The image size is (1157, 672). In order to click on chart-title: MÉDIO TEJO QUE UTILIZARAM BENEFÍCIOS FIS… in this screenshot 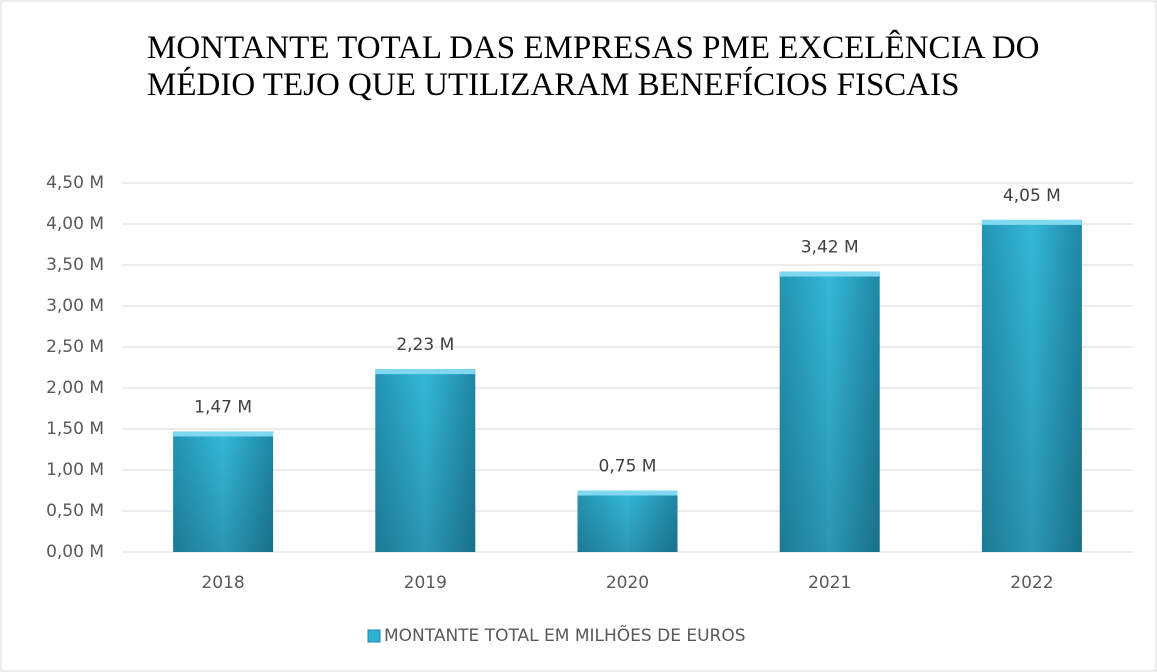, I will do `click(553, 84)`.